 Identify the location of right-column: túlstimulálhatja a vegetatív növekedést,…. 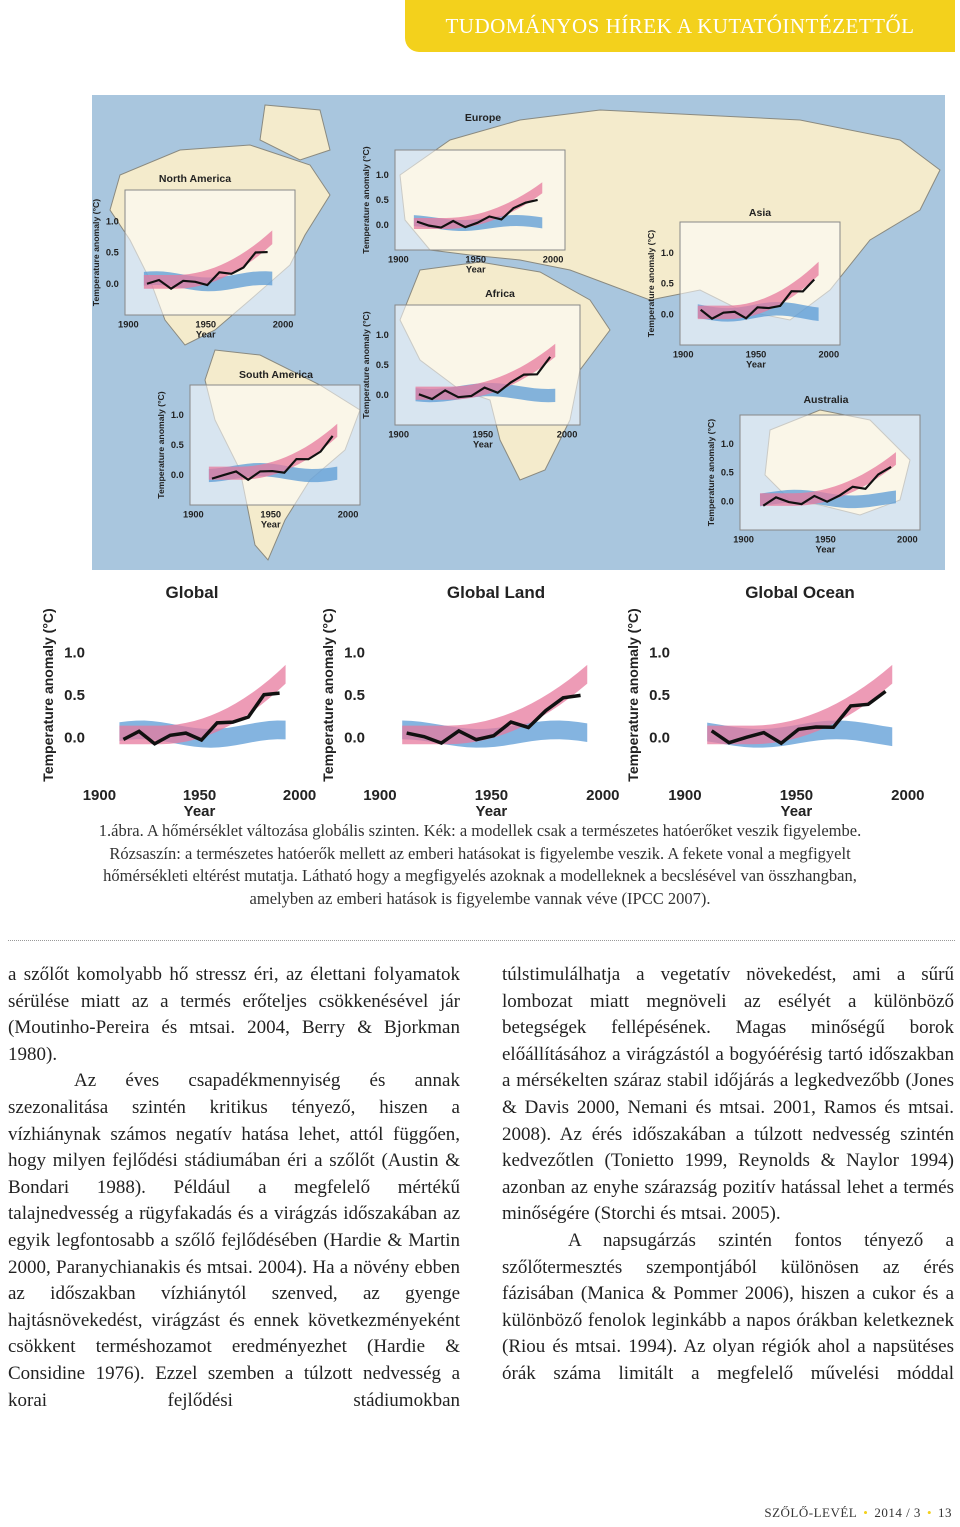
(728, 1175).